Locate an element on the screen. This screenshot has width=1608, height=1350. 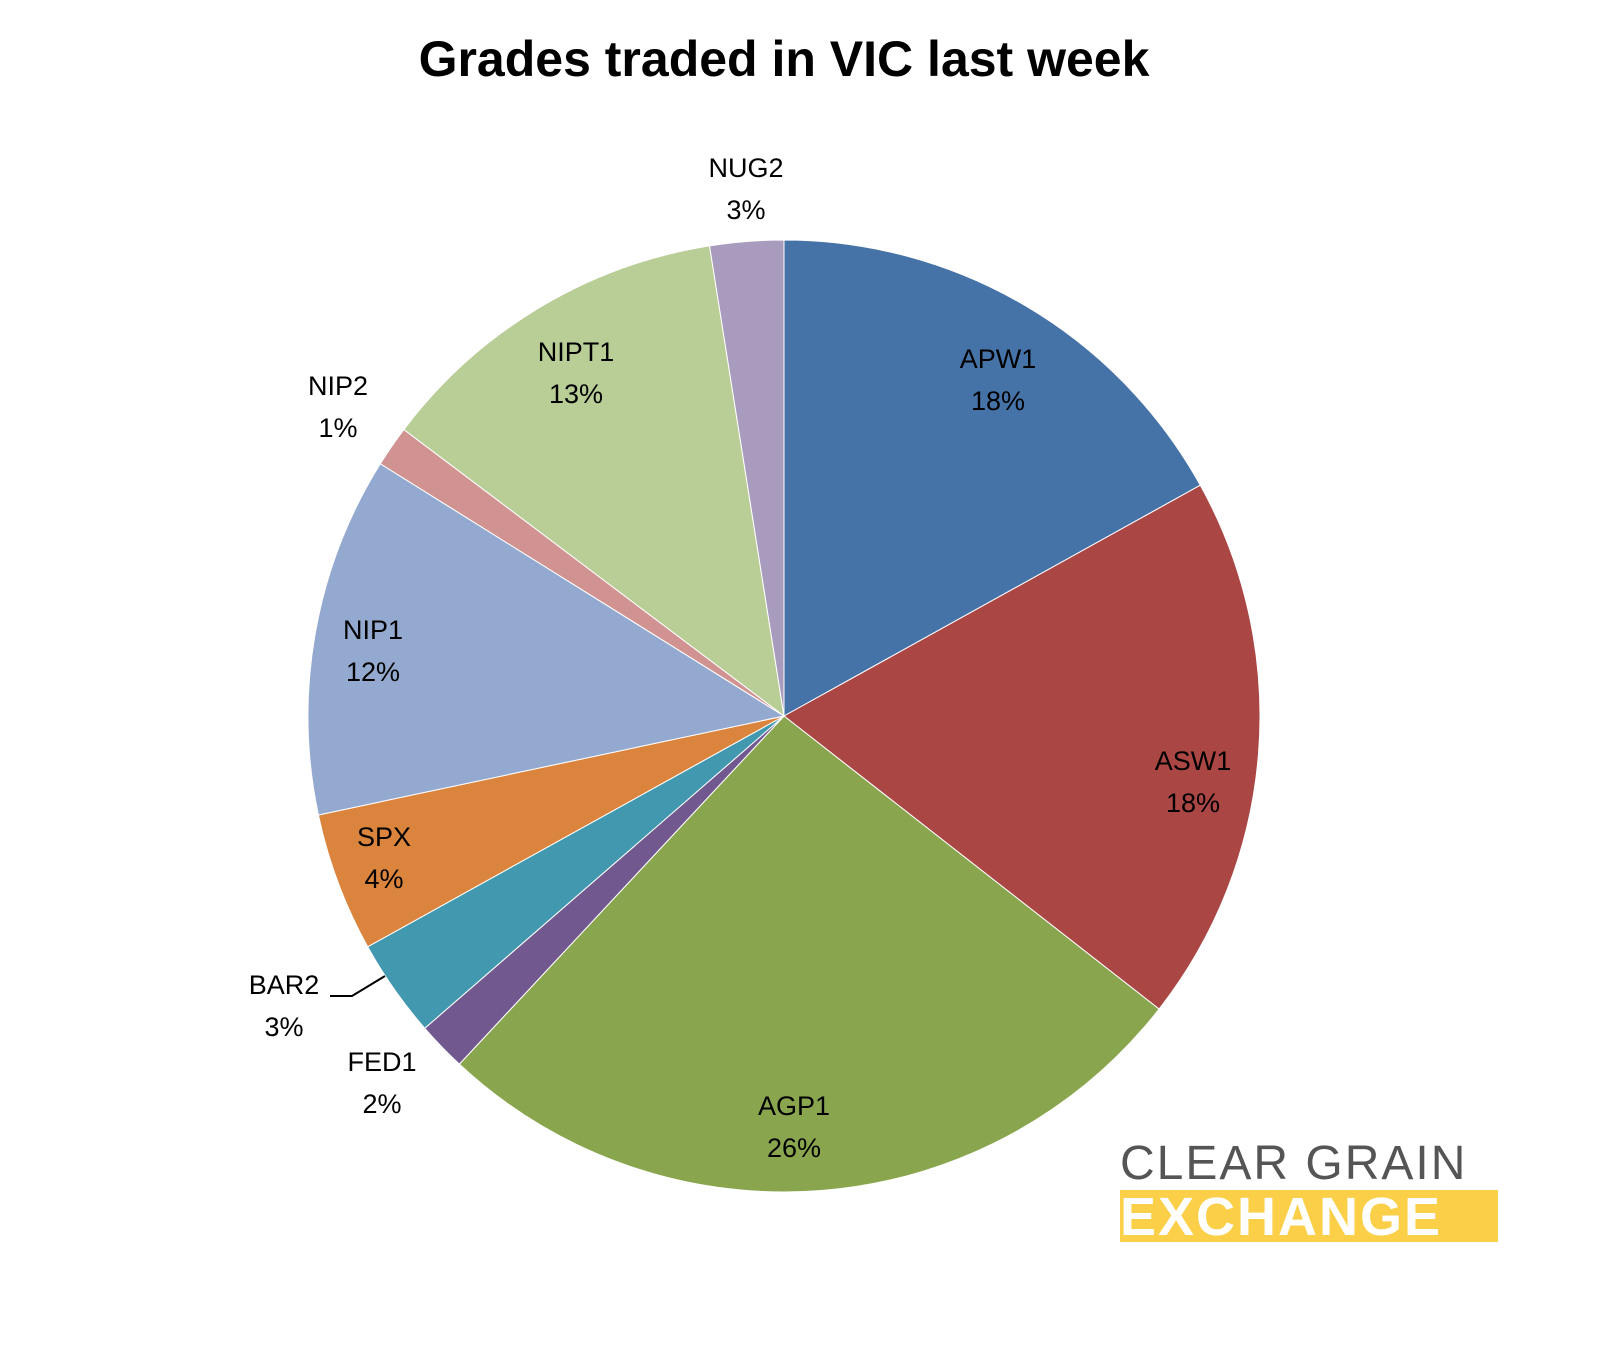
slice-nip1 is located at coordinates (546, 639).